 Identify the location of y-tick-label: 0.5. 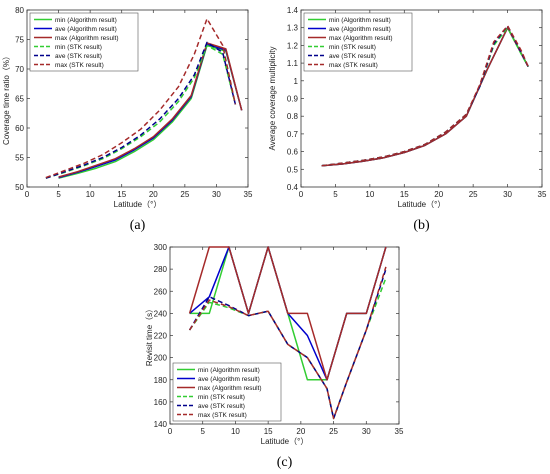
(293, 169).